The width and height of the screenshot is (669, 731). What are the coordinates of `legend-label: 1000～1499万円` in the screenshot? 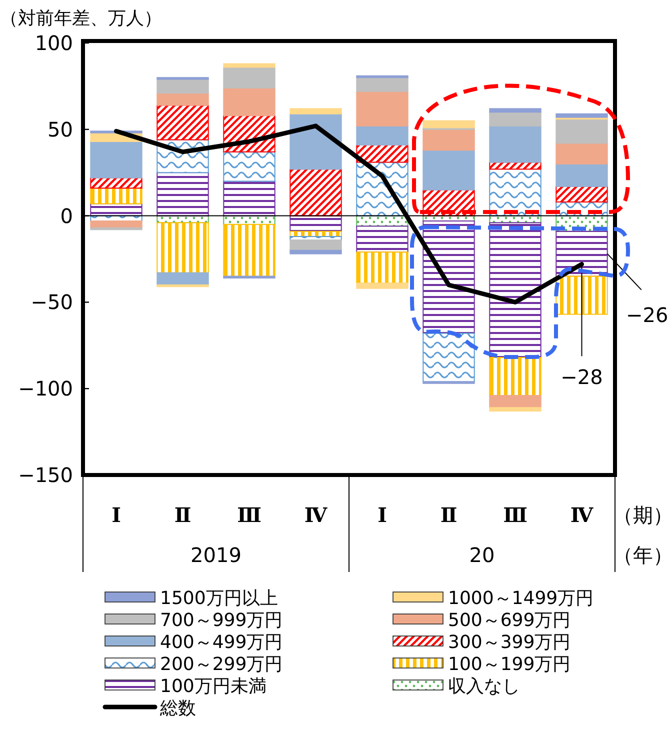 It's located at (521, 598).